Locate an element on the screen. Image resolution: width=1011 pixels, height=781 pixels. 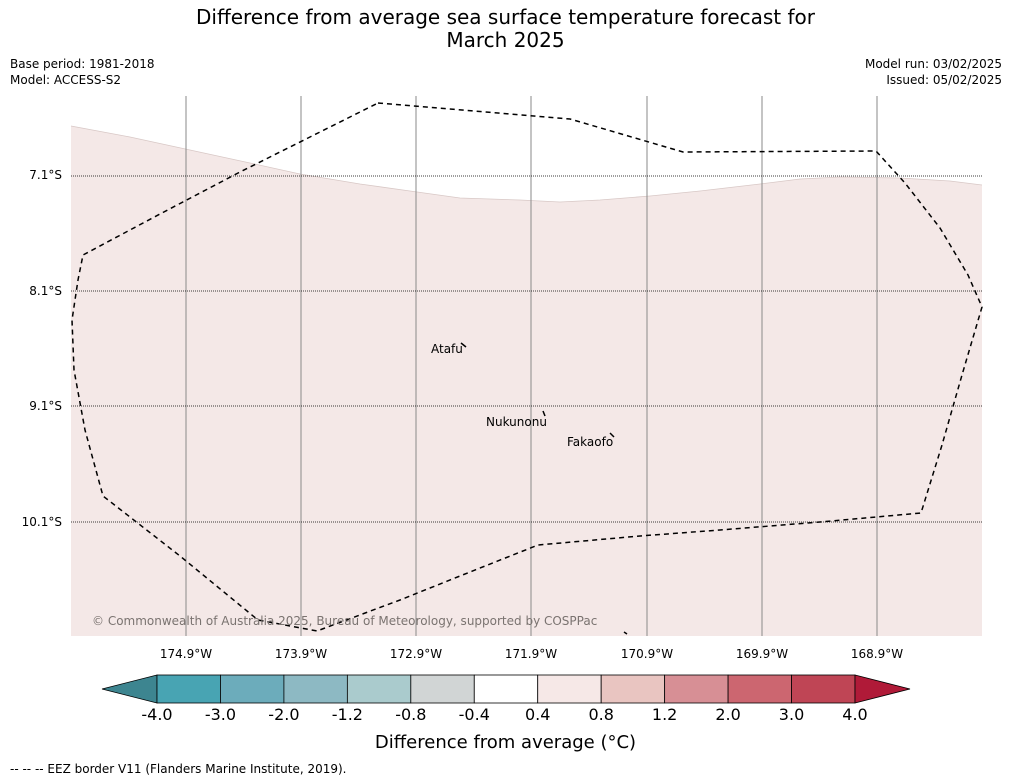
model-name-text: Model: ACCESS-S2 is located at coordinates (66, 80).